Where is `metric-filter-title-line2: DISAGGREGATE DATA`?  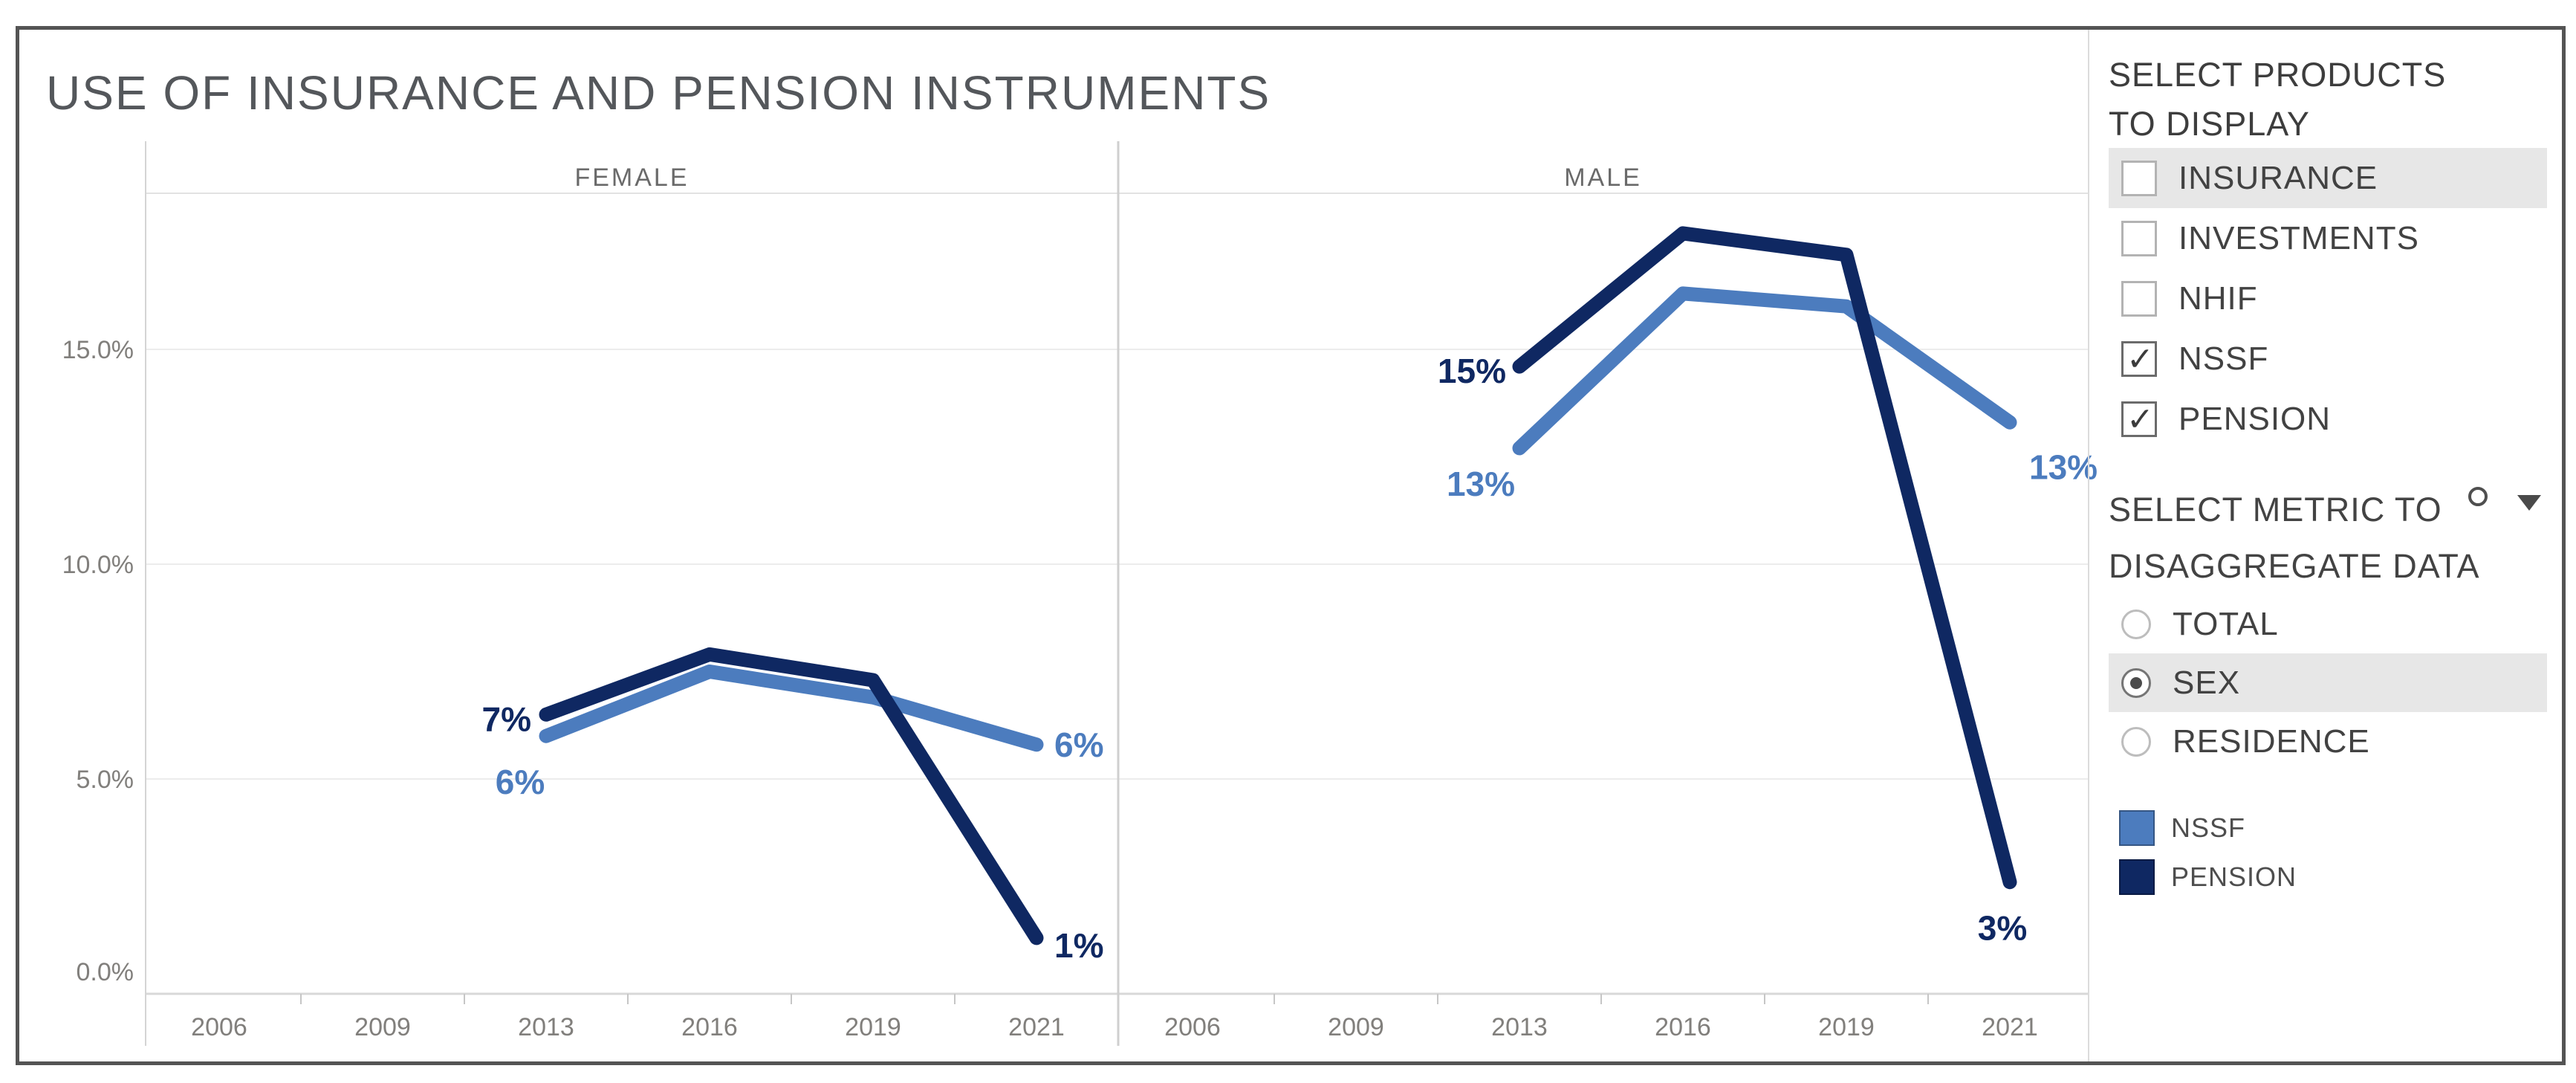 metric-filter-title-line2: DISAGGREGATE DATA is located at coordinates (2294, 566).